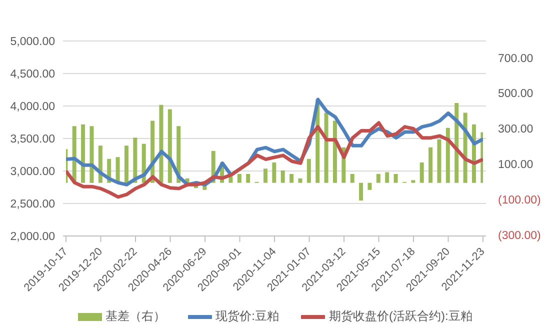  What do you see at coordinates (32, 237) in the screenshot?
I see `y-tick-label: 2,000.00` at bounding box center [32, 237].